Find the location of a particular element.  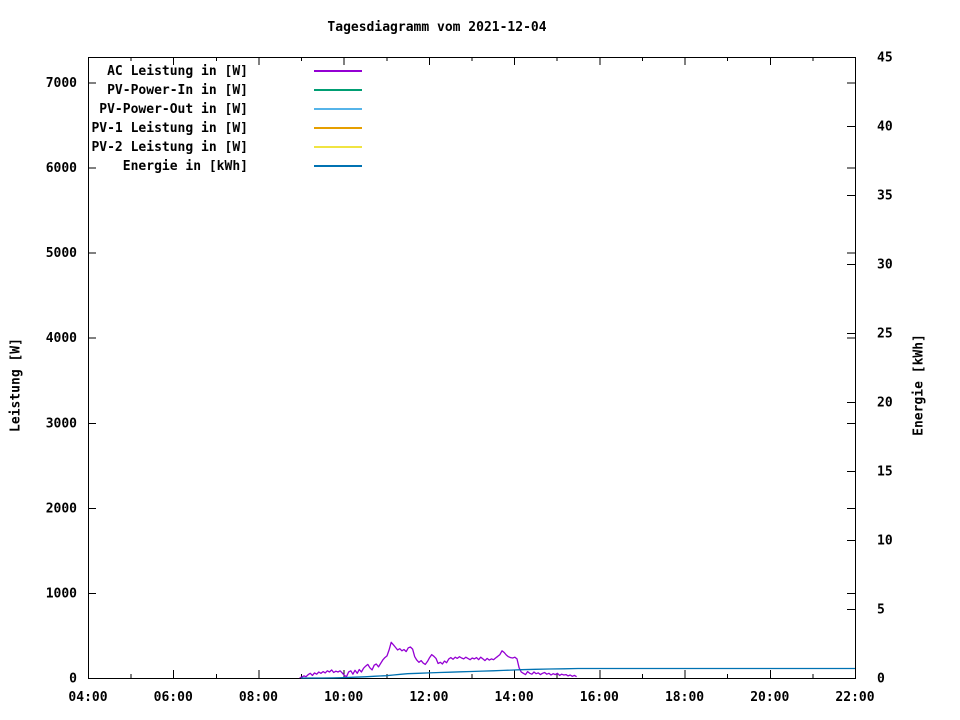

y-tick-label: 2000 is located at coordinates (61, 508).